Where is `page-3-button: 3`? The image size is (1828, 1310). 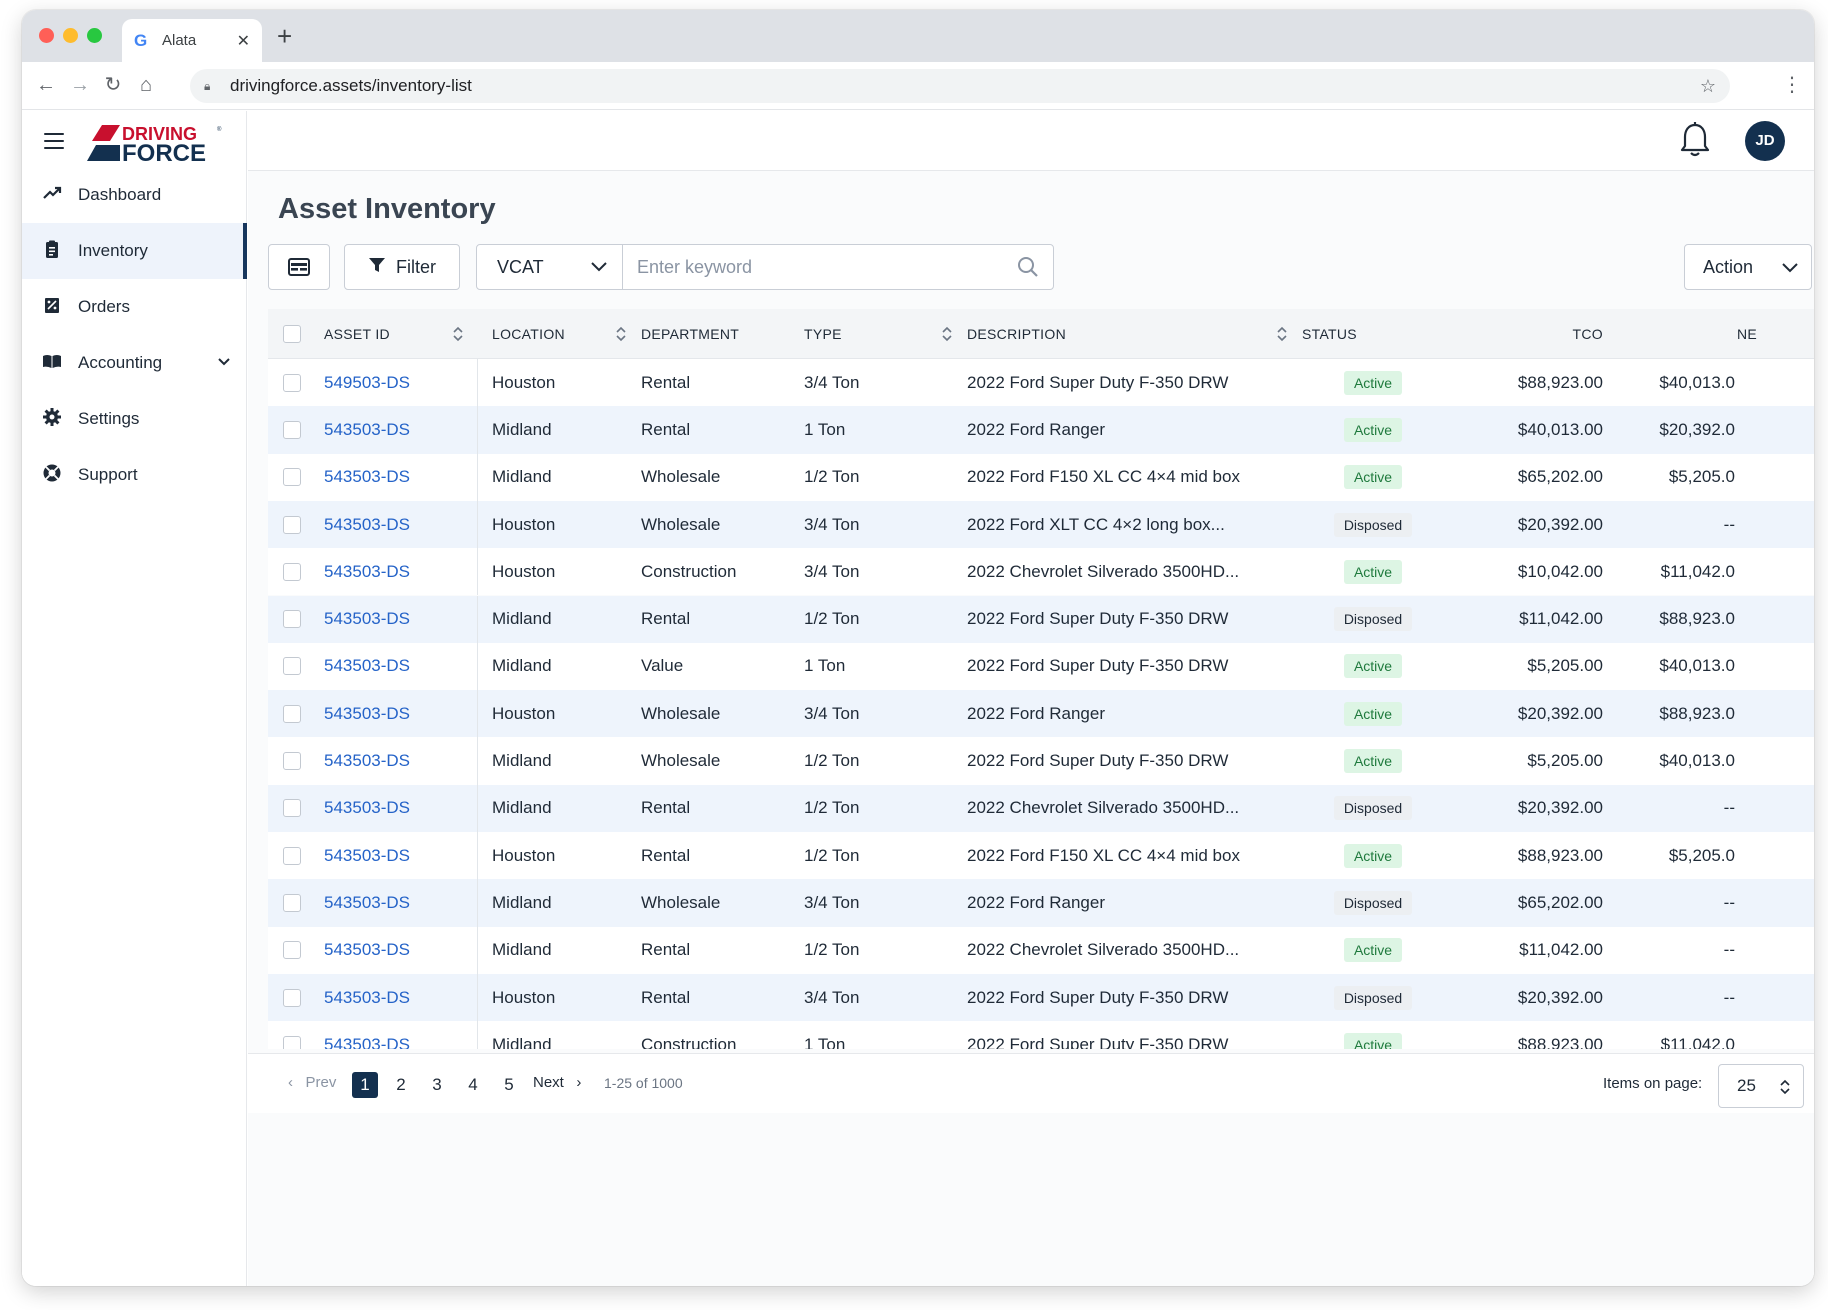 page-3-button: 3 is located at coordinates (437, 1084).